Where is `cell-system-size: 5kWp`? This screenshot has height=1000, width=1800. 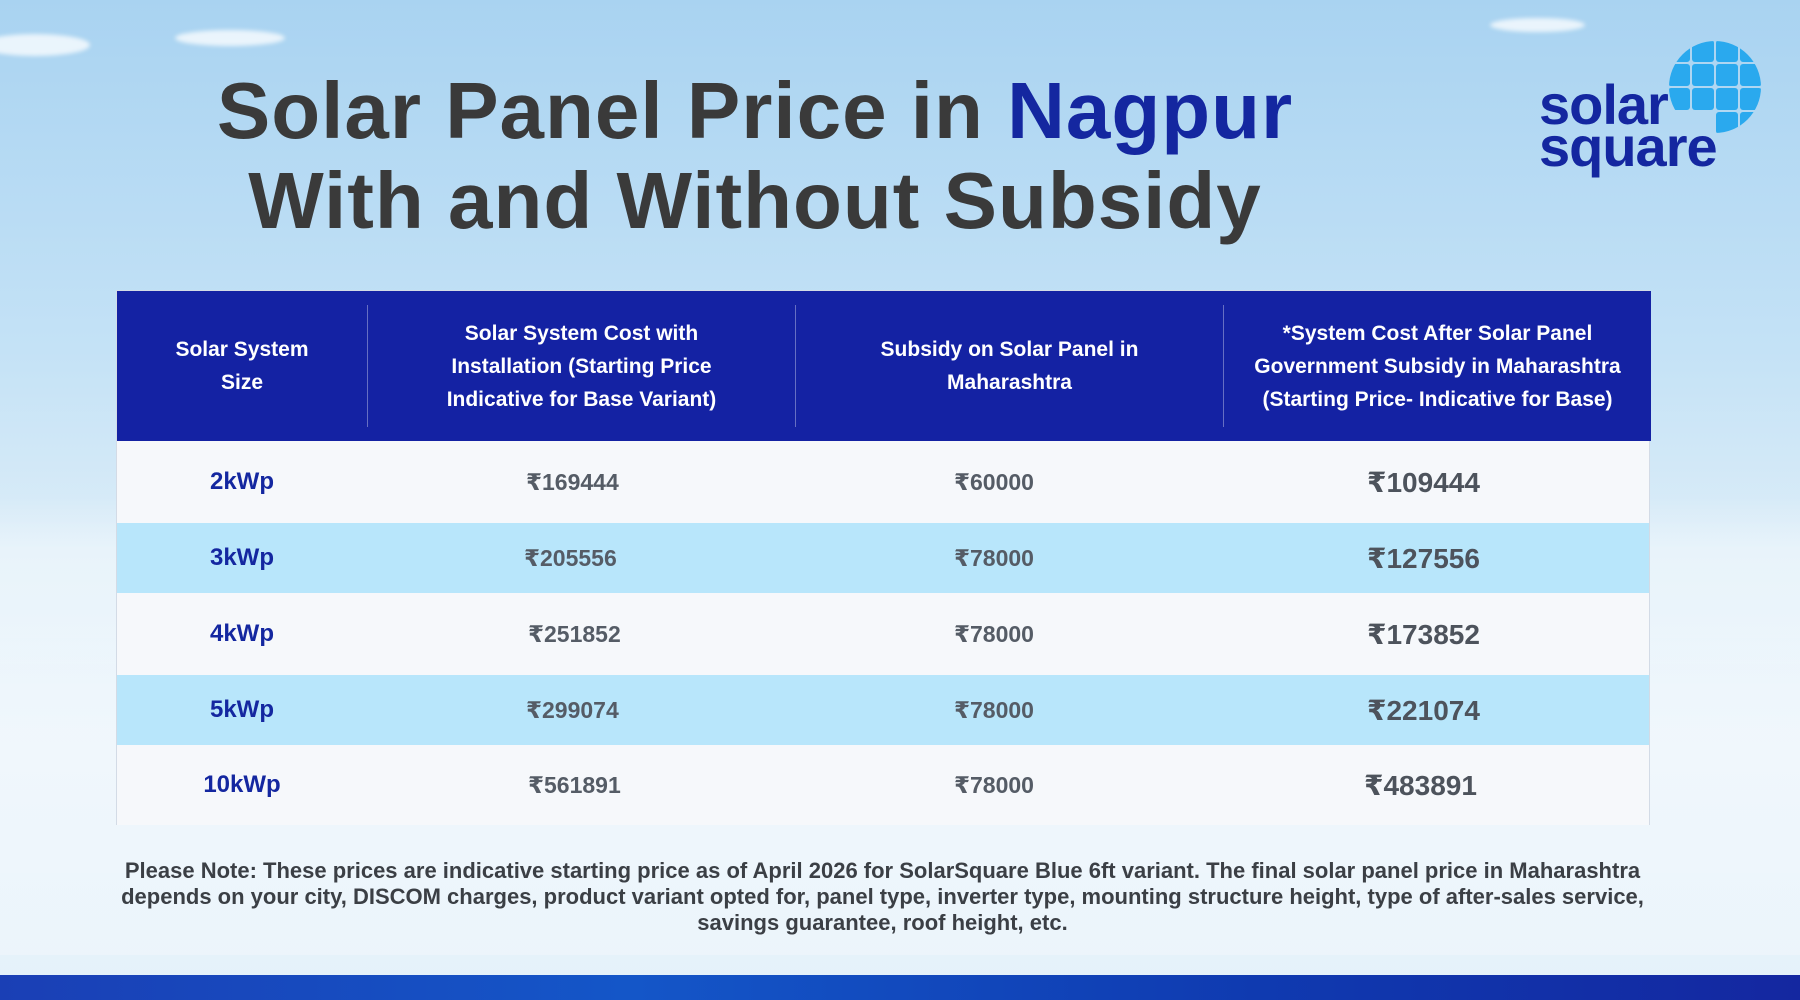
cell-system-size: 5kWp is located at coordinates (241, 709).